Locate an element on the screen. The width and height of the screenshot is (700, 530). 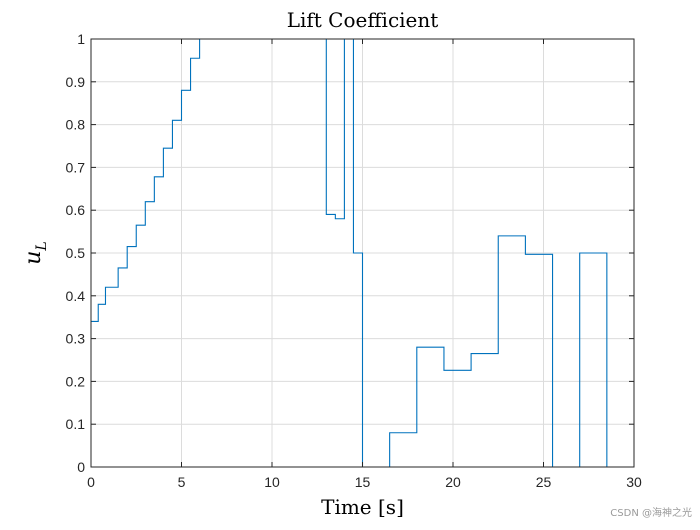
y-tick-label: 0.8 is located at coordinates (76, 125).